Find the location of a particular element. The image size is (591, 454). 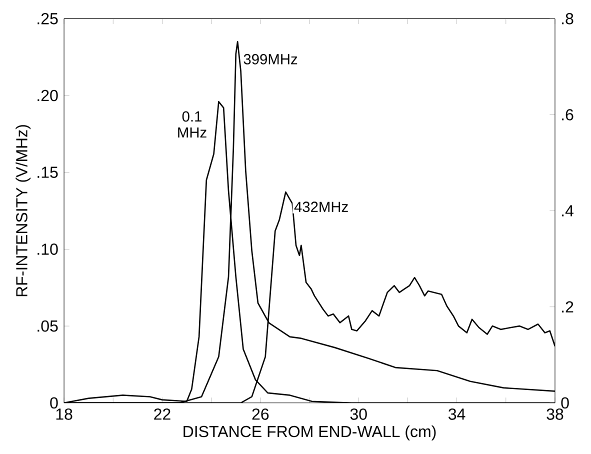

y-tick-label: .25 is located at coordinates (48, 19).